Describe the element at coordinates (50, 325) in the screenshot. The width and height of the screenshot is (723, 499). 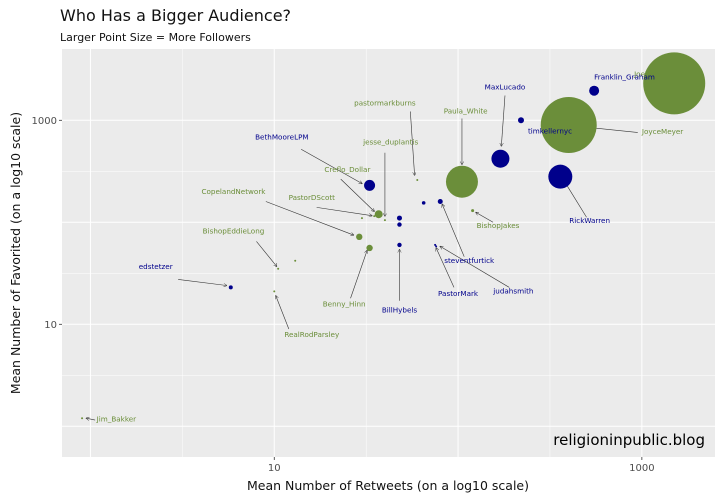
I see `y-tick-label: 10` at that location.